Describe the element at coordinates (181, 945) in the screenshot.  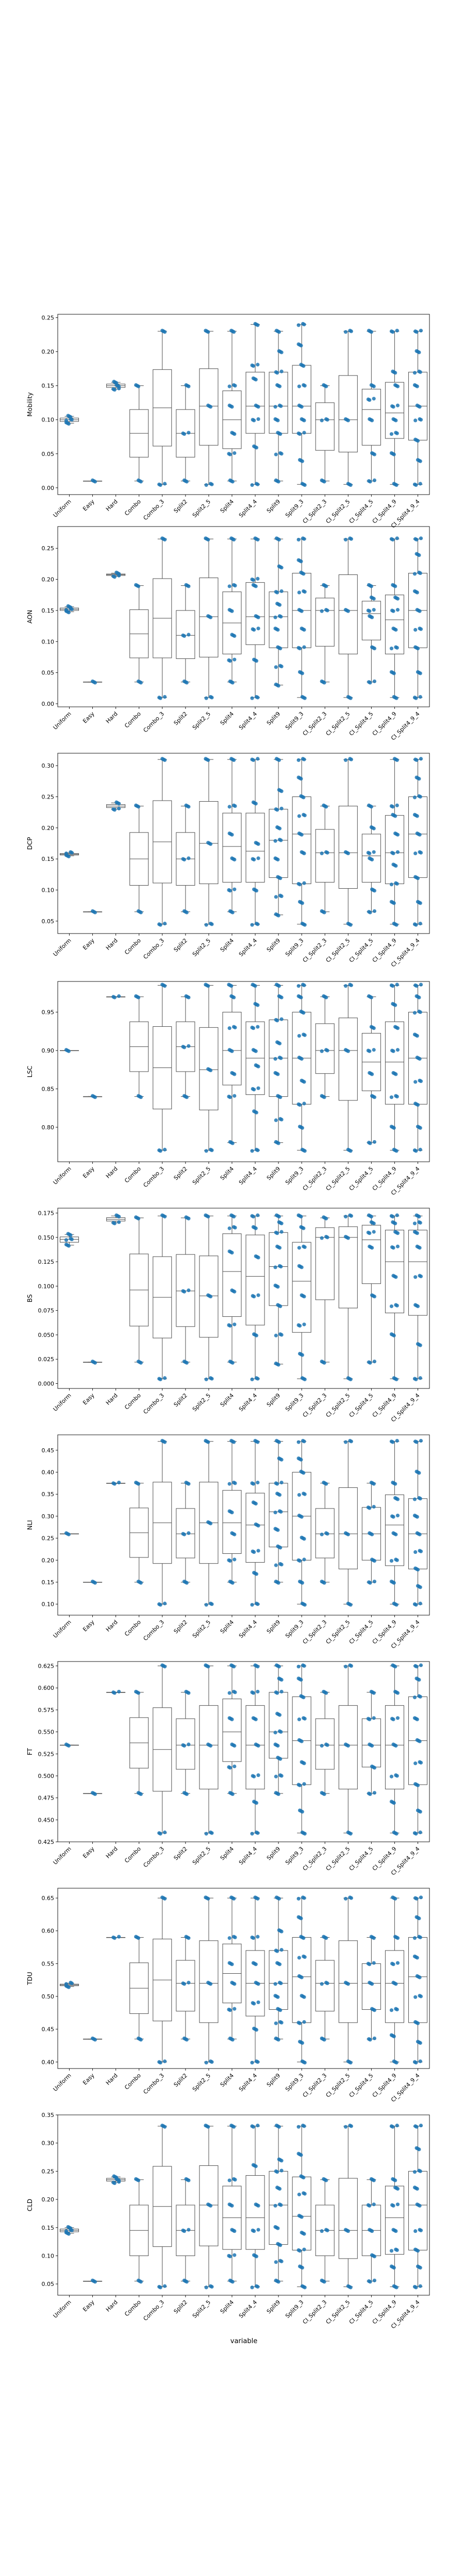
I see `x-tick-label: Split2` at that location.